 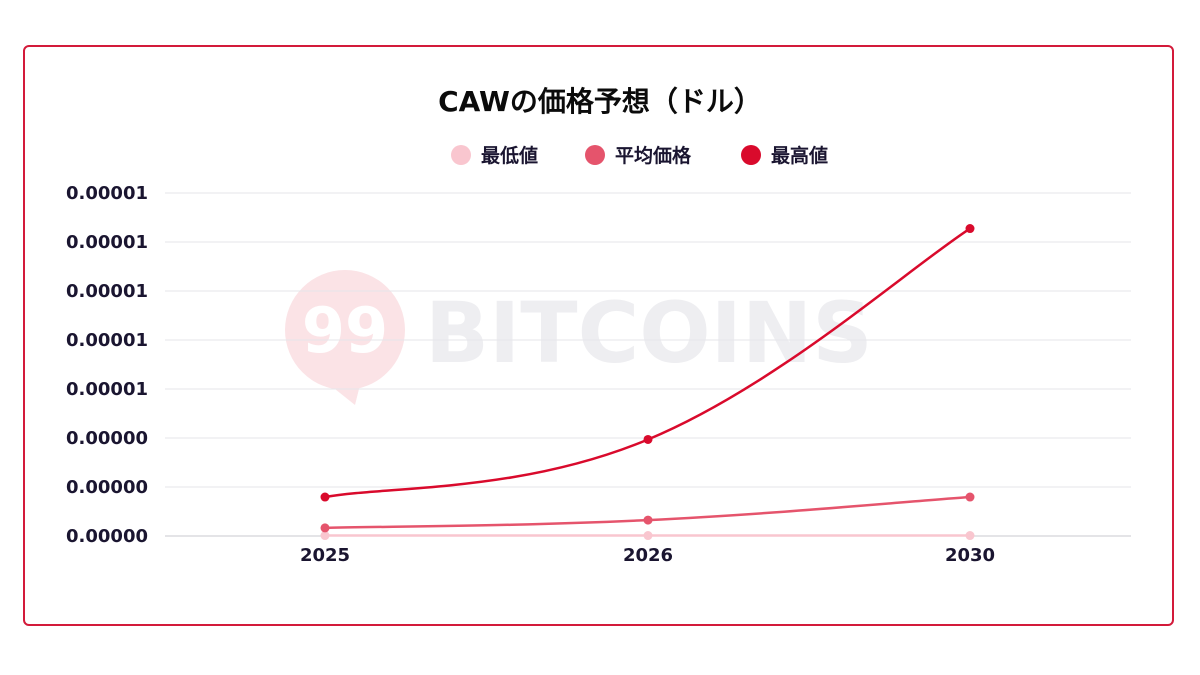 What do you see at coordinates (970, 555) in the screenshot?
I see `x-tick-label: 2030` at bounding box center [970, 555].